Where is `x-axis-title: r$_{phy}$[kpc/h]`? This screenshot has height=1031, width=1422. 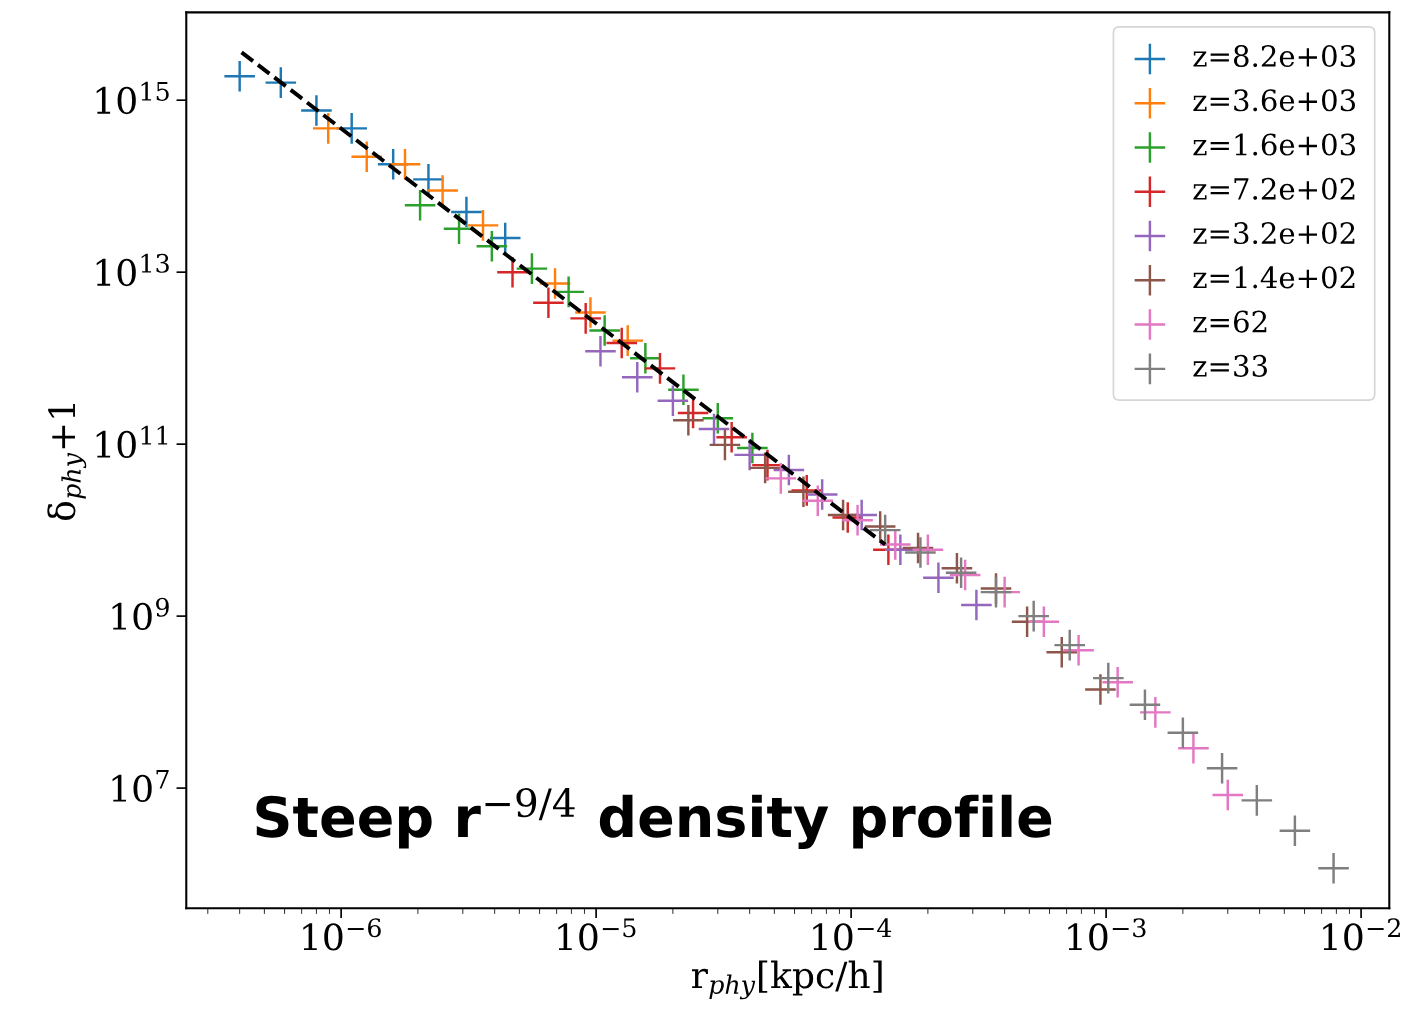 x-axis-title: r$_{phy}$[kpc/h] is located at coordinates (786, 980).